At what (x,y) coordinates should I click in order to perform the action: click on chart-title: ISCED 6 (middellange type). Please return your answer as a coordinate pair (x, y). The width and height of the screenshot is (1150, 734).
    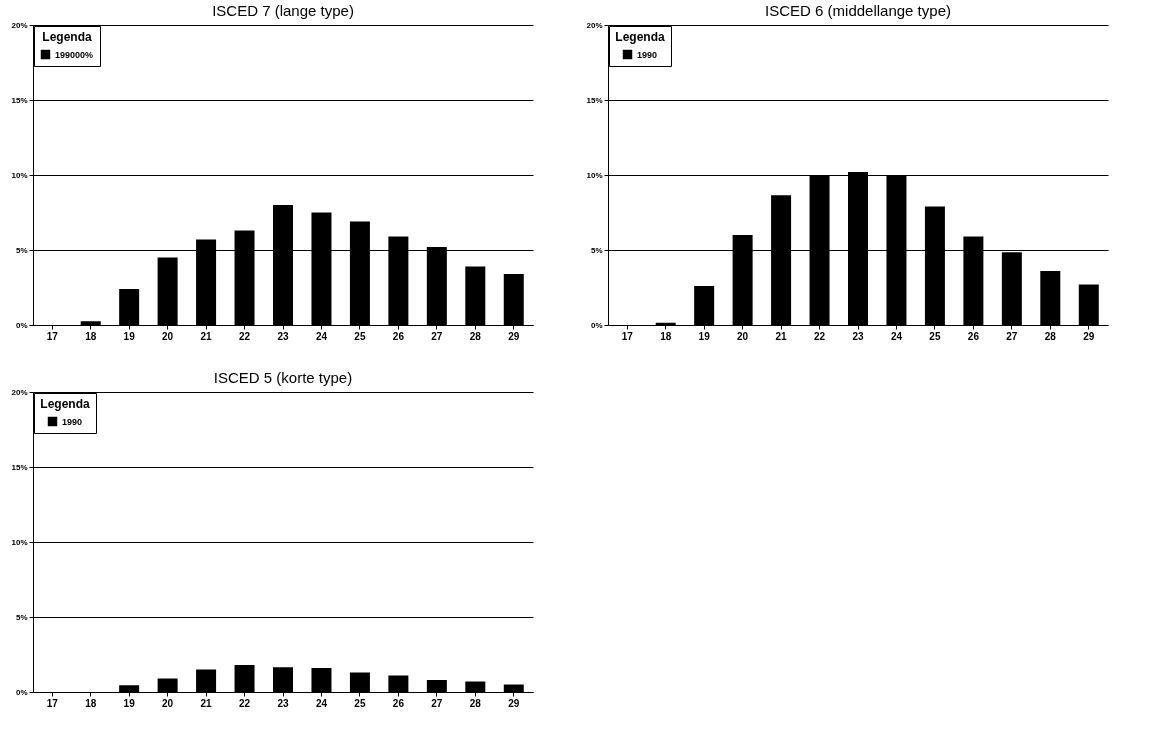
    Looking at the image, I should click on (858, 10).